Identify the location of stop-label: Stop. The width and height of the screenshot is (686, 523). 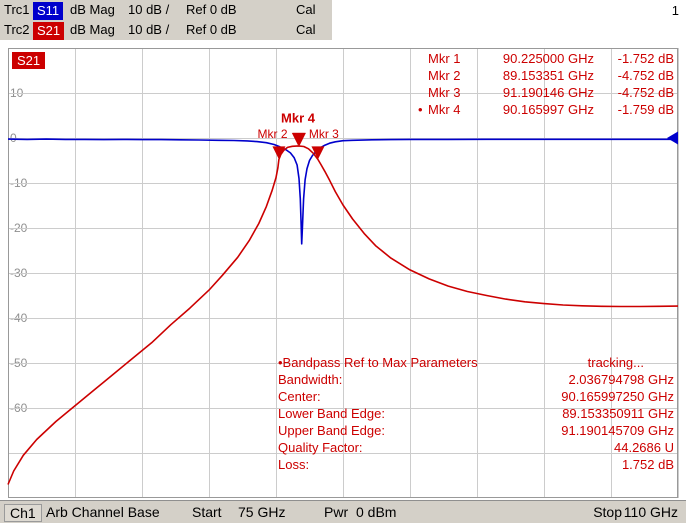
(607, 512).